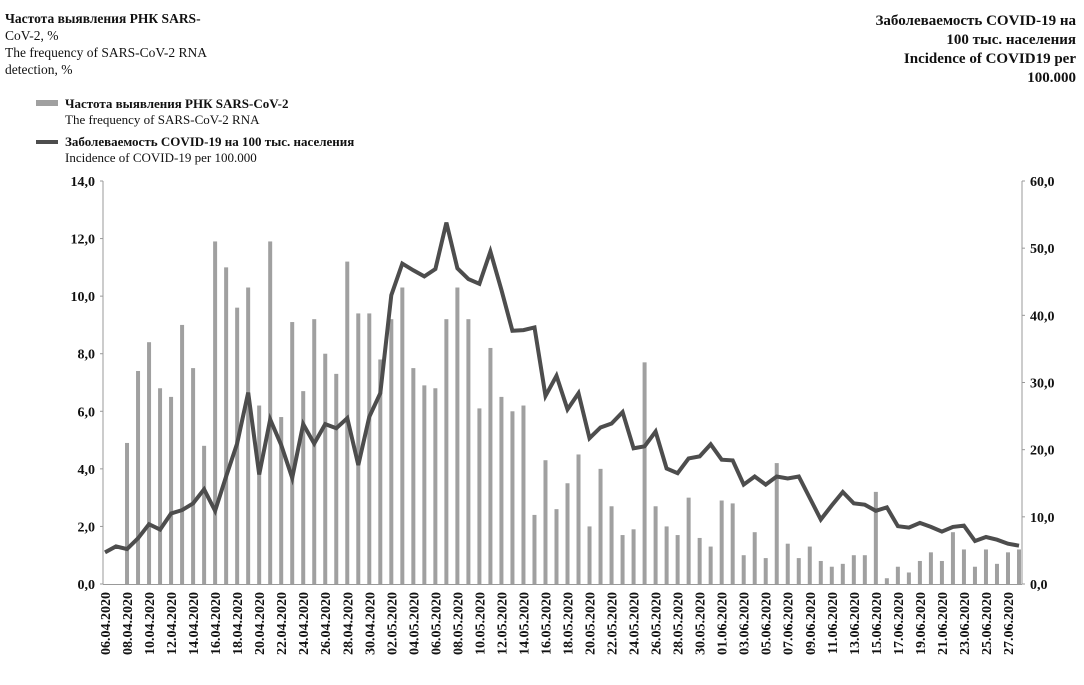 The height and width of the screenshot is (685, 1084). What do you see at coordinates (1042, 316) in the screenshot?
I see `right-tick-label: 40,0` at bounding box center [1042, 316].